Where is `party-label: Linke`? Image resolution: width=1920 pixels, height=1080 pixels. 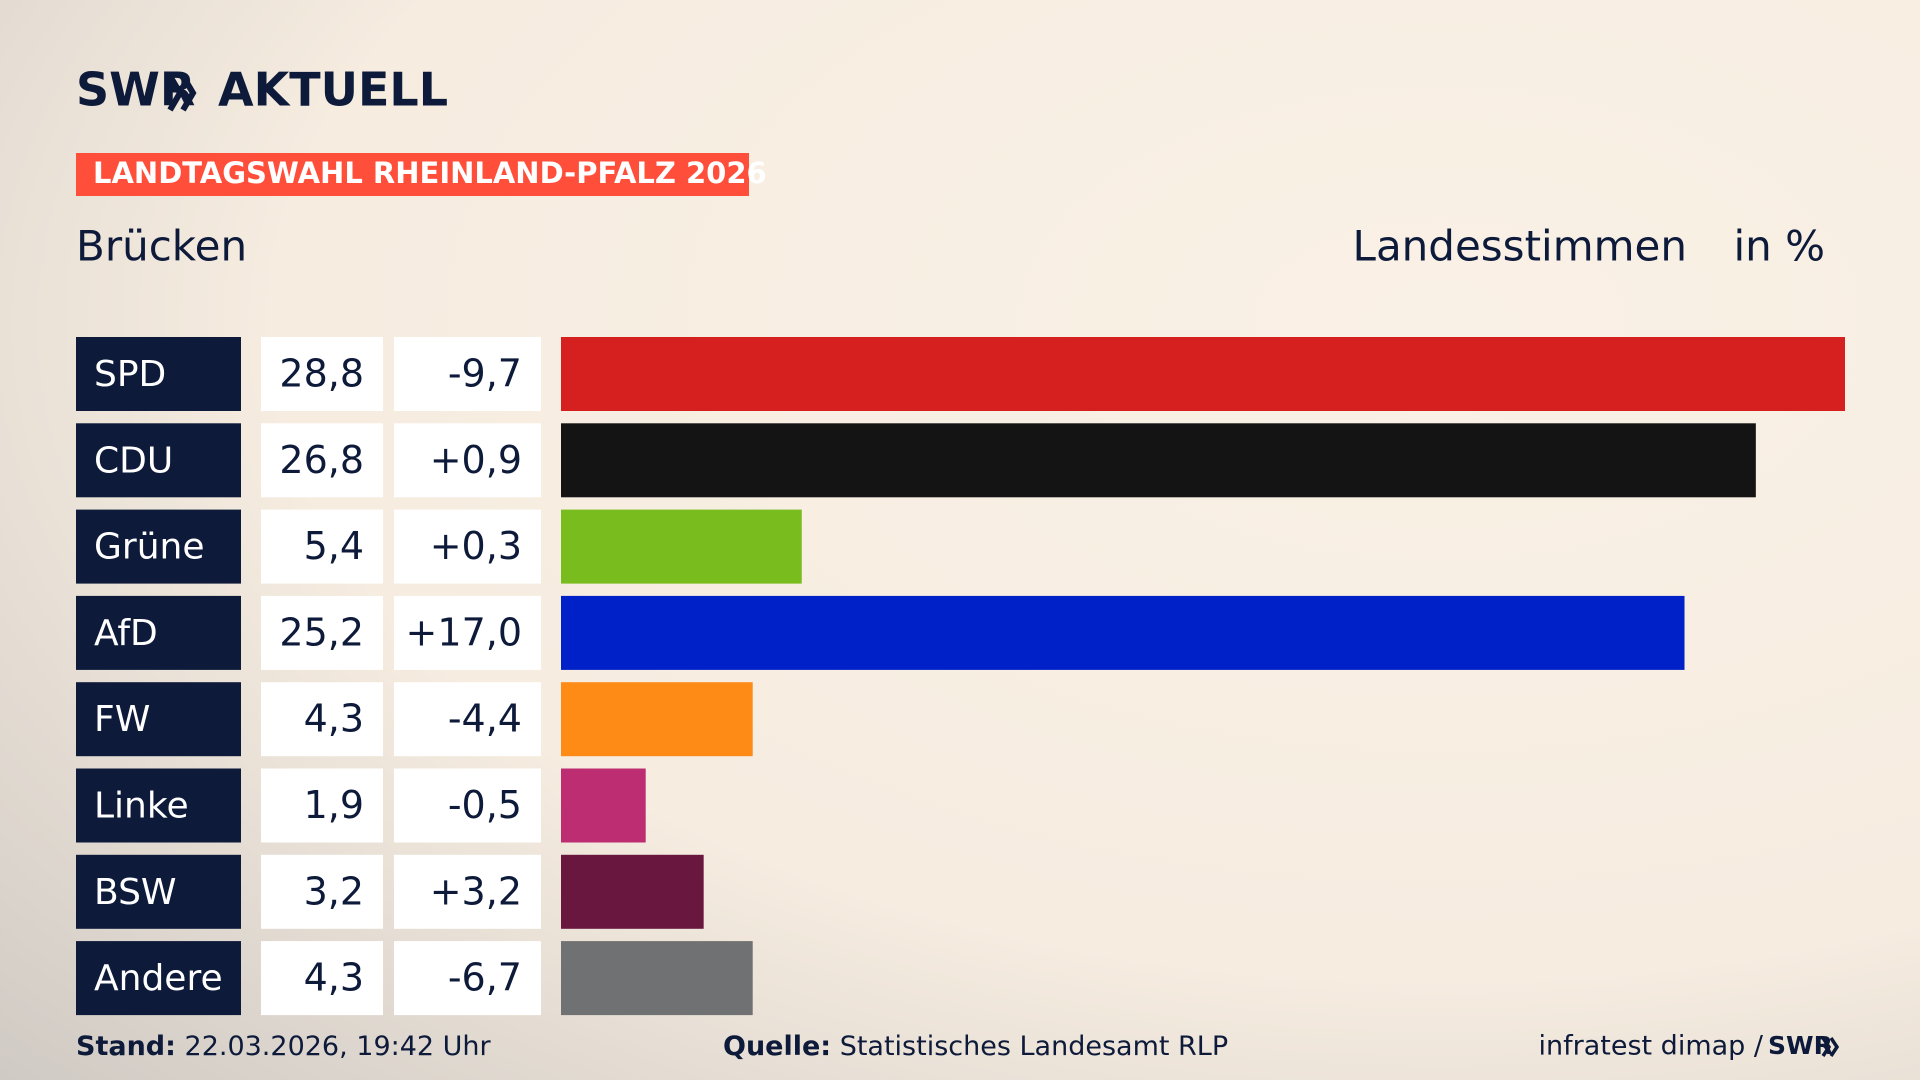 party-label: Linke is located at coordinates (141, 806).